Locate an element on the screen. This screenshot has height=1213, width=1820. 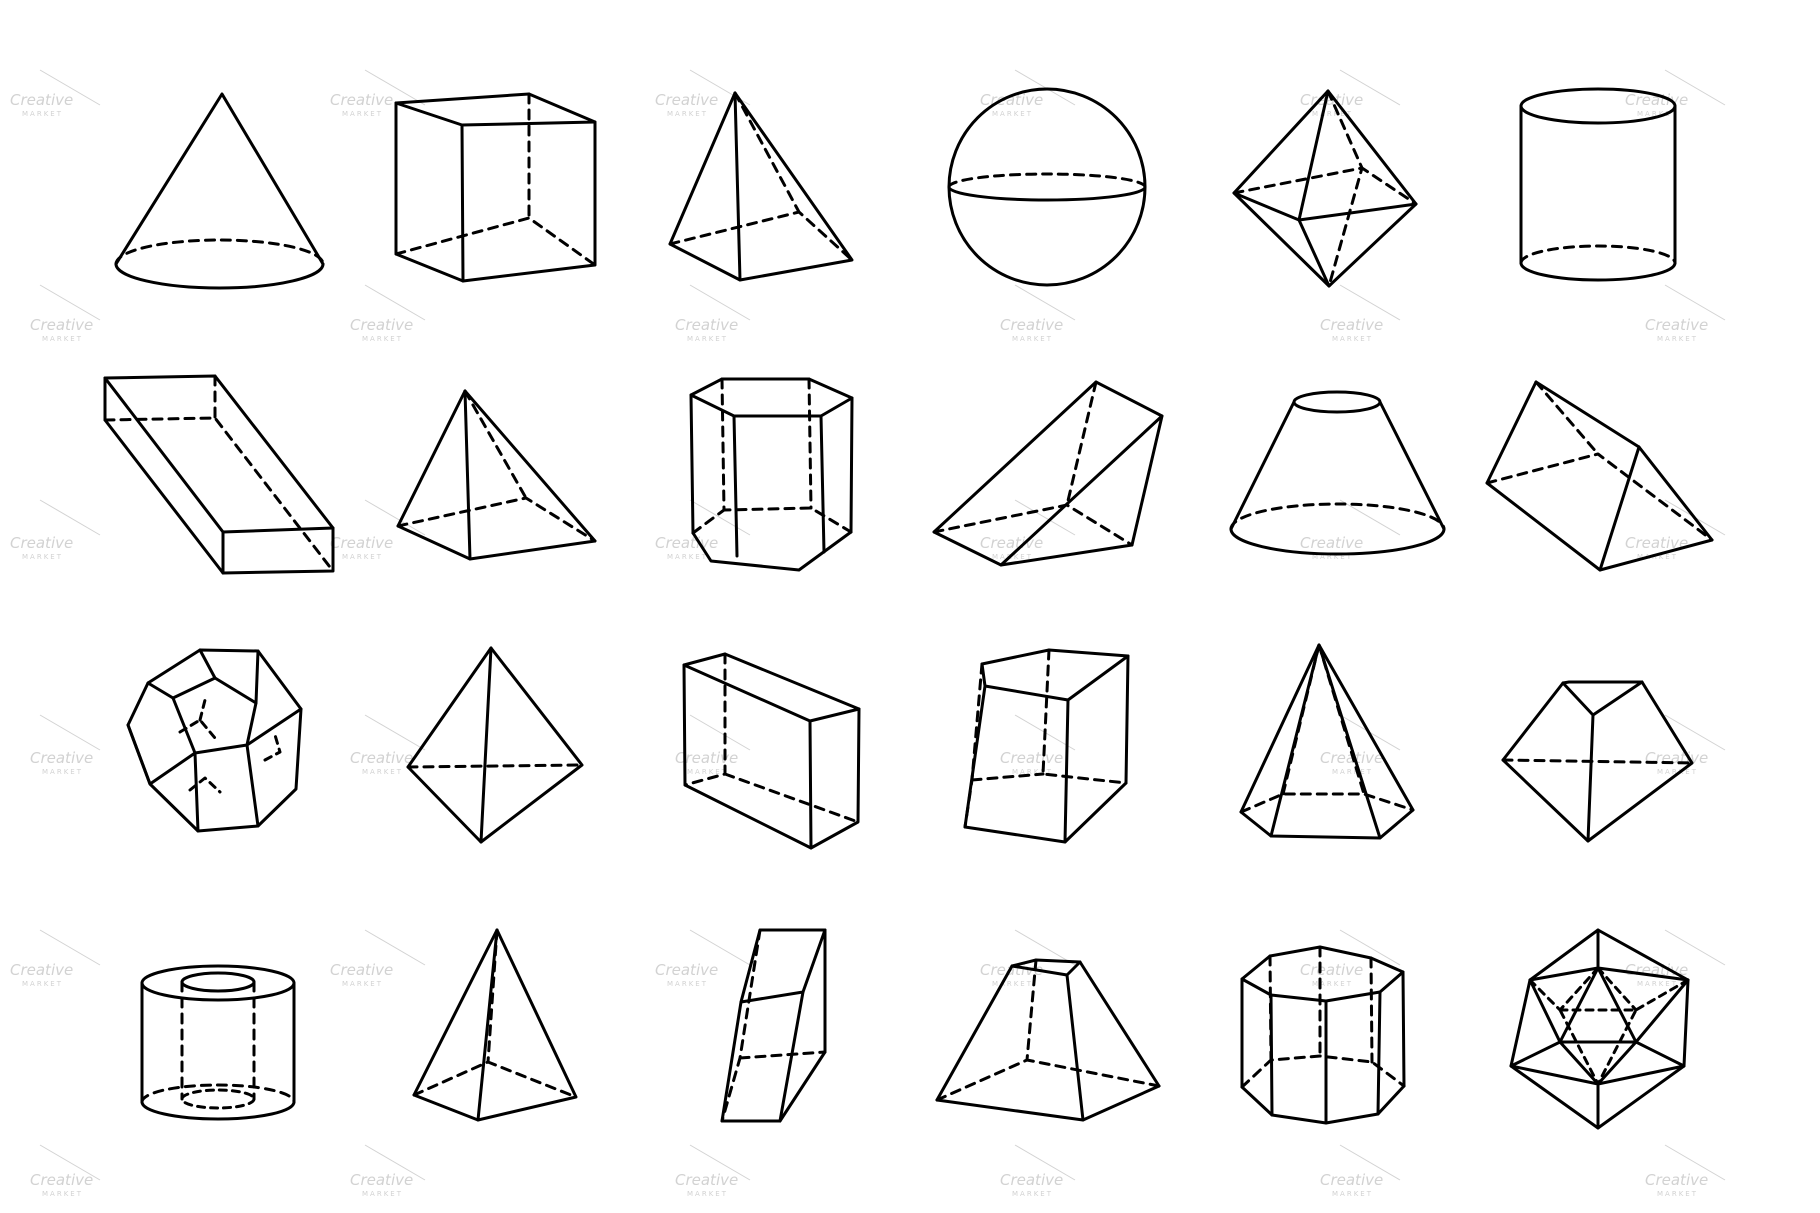
tetrahedron-shape is located at coordinates (495, 745).